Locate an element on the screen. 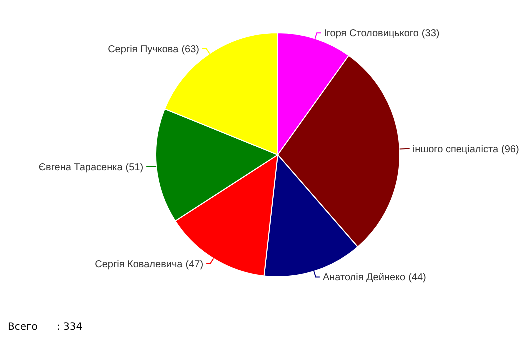 This screenshot has width=524, height=340. text: Всего : 334 is located at coordinates (45, 327).